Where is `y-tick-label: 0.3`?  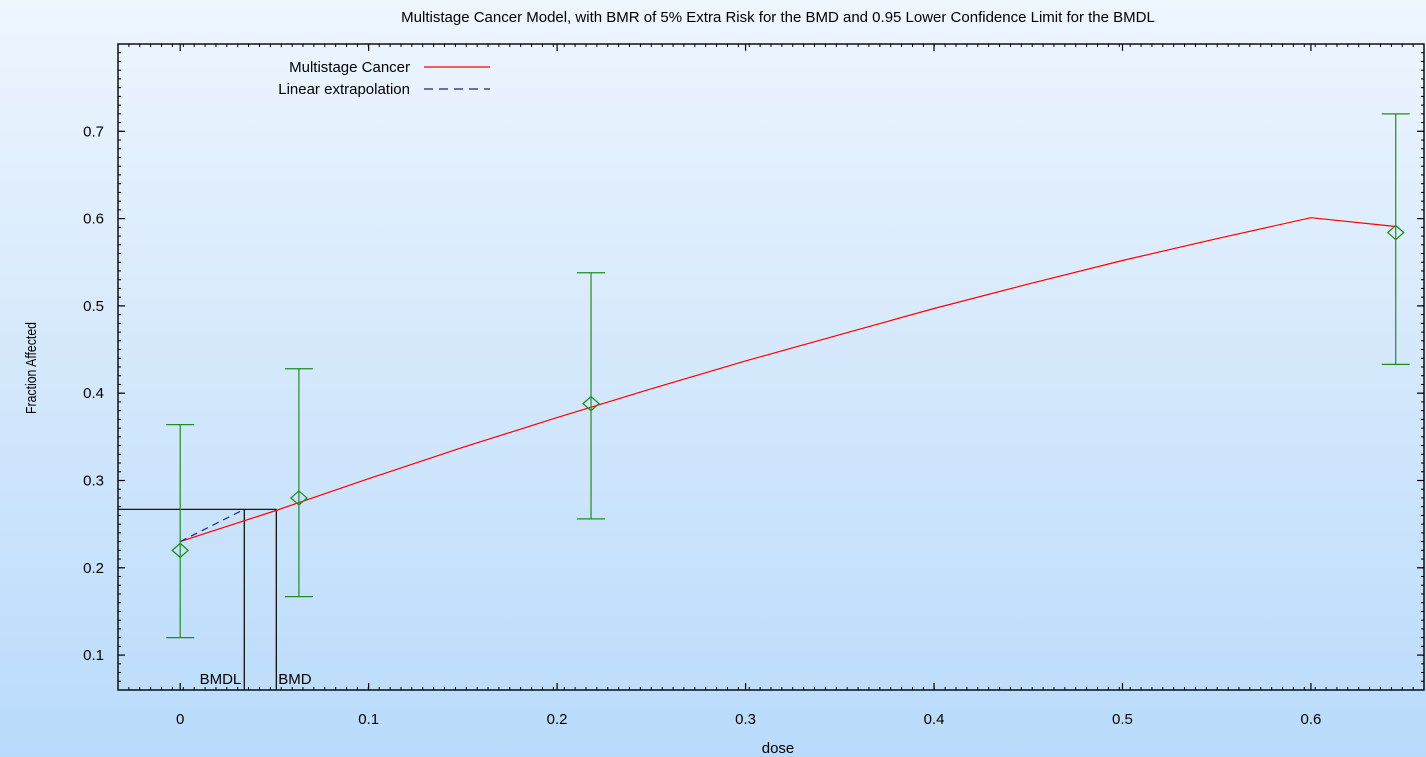 y-tick-label: 0.3 is located at coordinates (93, 480).